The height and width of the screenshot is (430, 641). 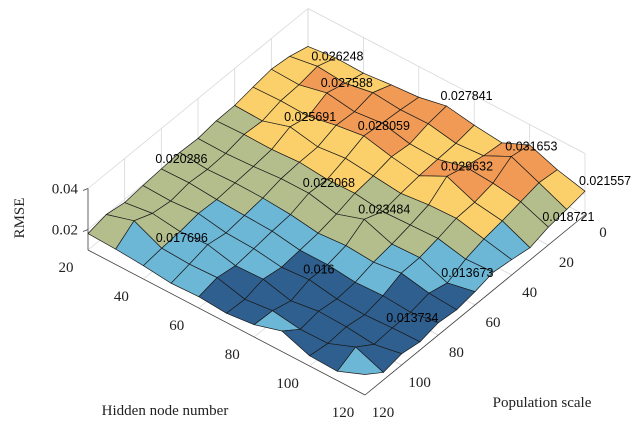 I want to click on annotation: 0.027588, so click(x=347, y=83).